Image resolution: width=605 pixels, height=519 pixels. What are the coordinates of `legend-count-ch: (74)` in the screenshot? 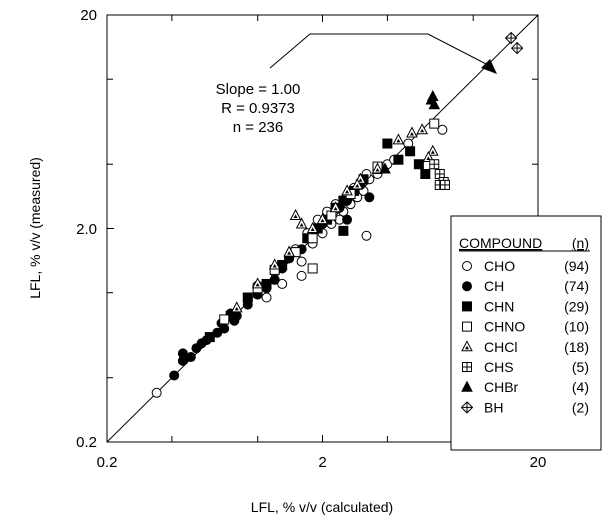 It's located at (576, 286).